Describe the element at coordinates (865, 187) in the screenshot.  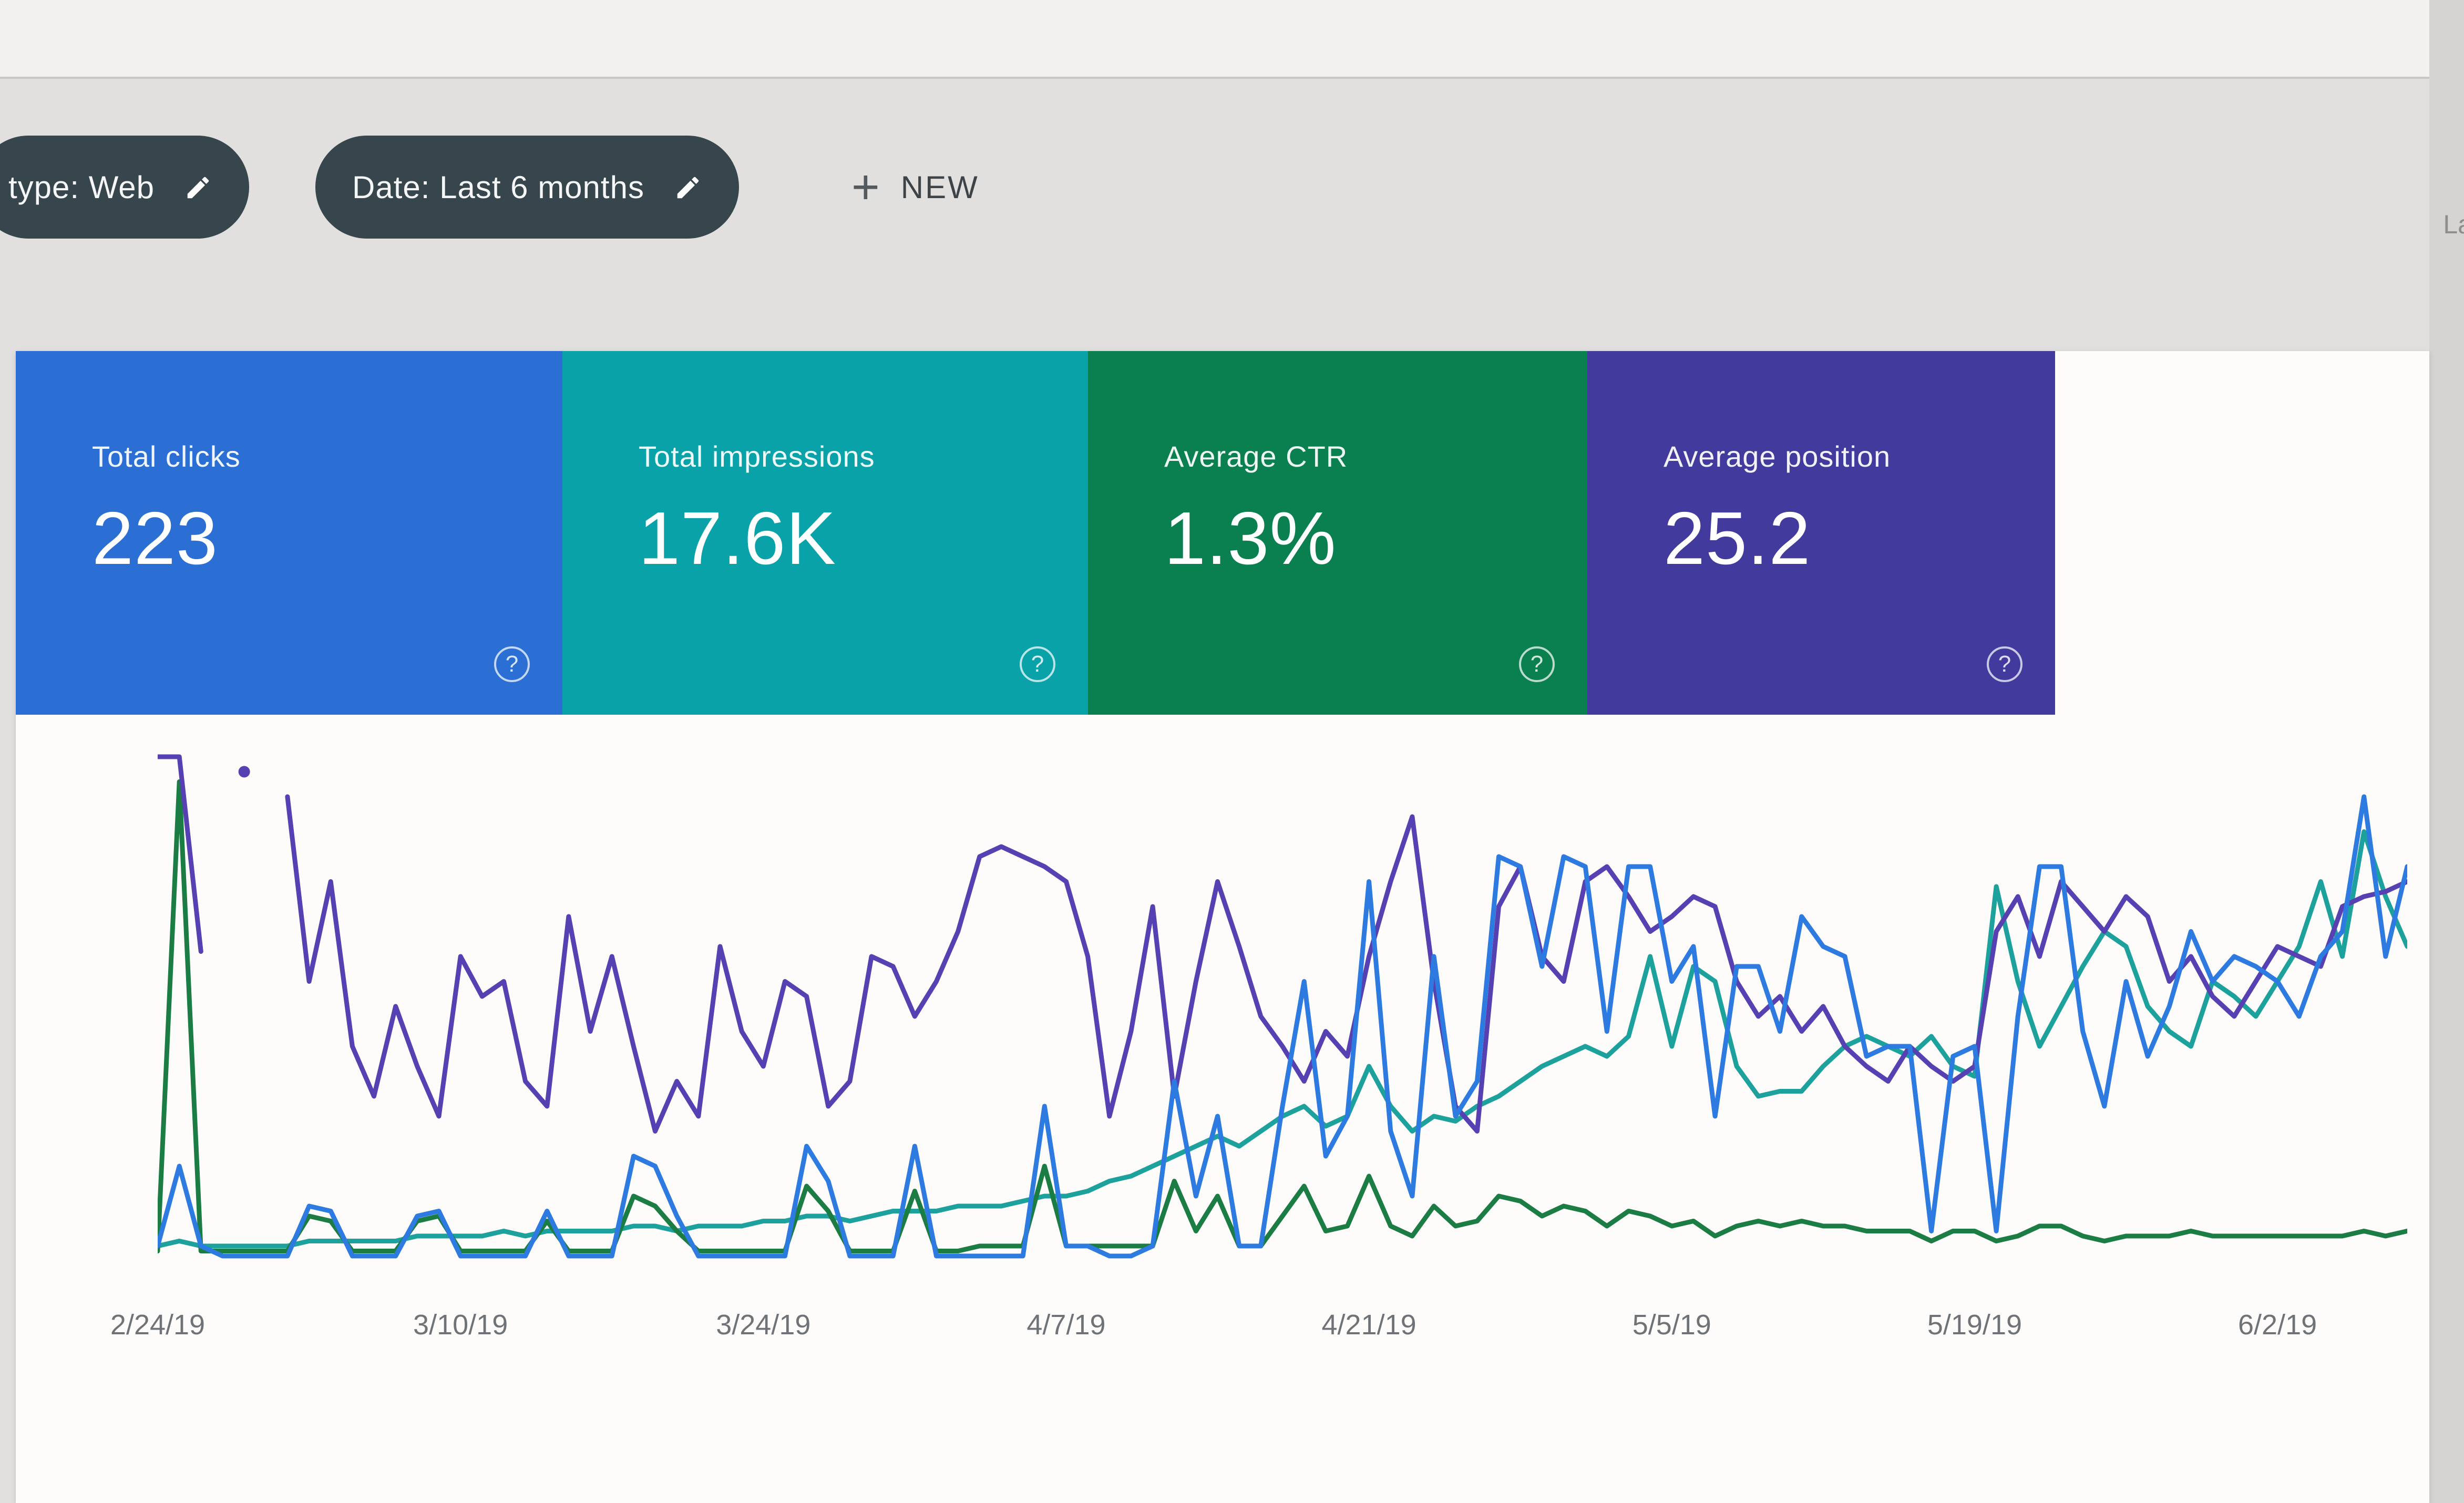
I see `plus-icon: +` at that location.